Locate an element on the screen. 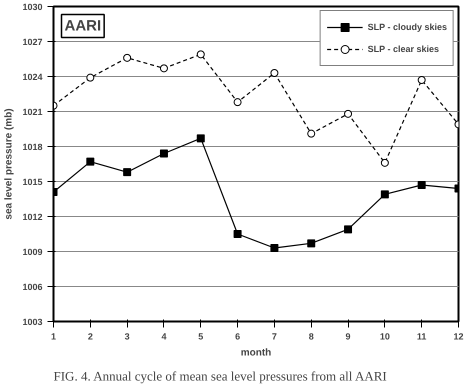 The image size is (474, 391). annotation: AARI is located at coordinates (83, 26).